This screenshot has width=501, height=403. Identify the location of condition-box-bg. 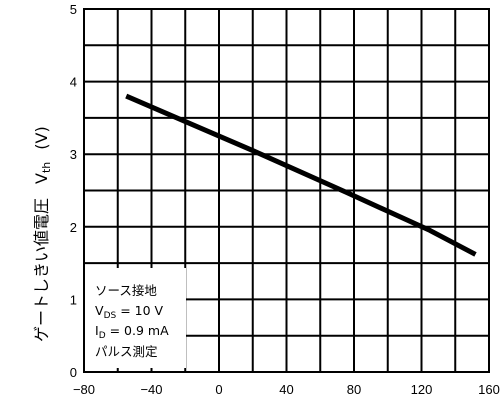
(135, 318).